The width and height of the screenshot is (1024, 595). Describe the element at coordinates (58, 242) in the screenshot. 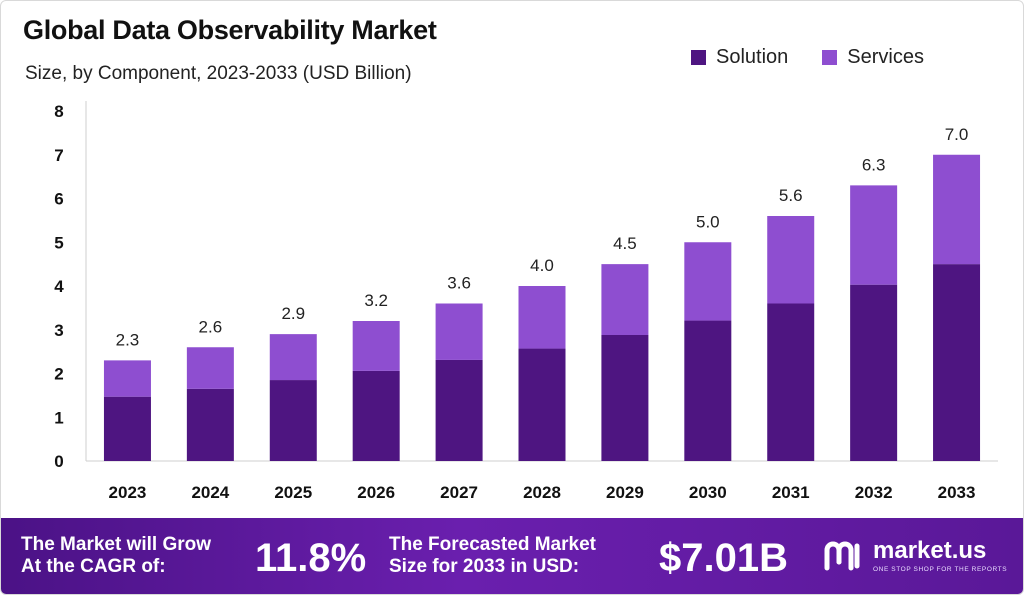

I see `y-tick-label: 5` at that location.